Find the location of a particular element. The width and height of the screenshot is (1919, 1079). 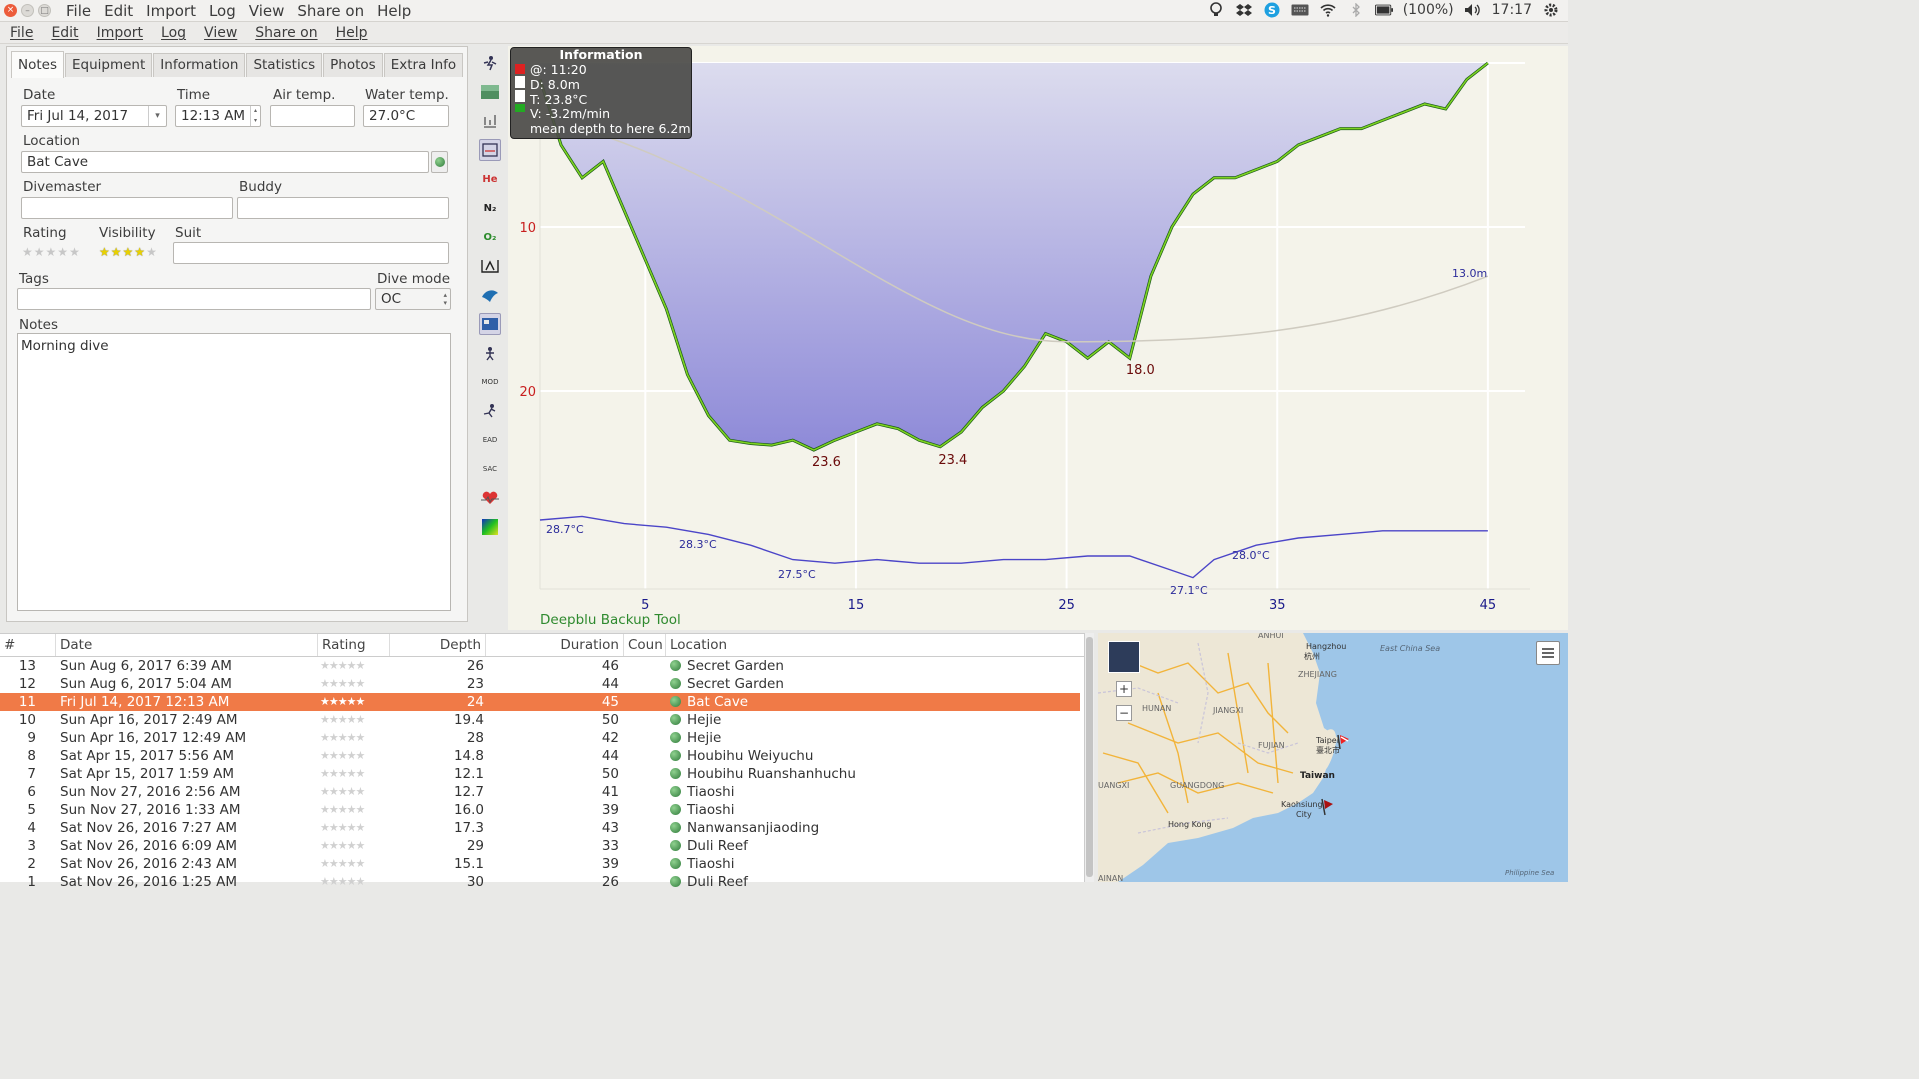

scrollbar-thumb is located at coordinates (1089, 757).